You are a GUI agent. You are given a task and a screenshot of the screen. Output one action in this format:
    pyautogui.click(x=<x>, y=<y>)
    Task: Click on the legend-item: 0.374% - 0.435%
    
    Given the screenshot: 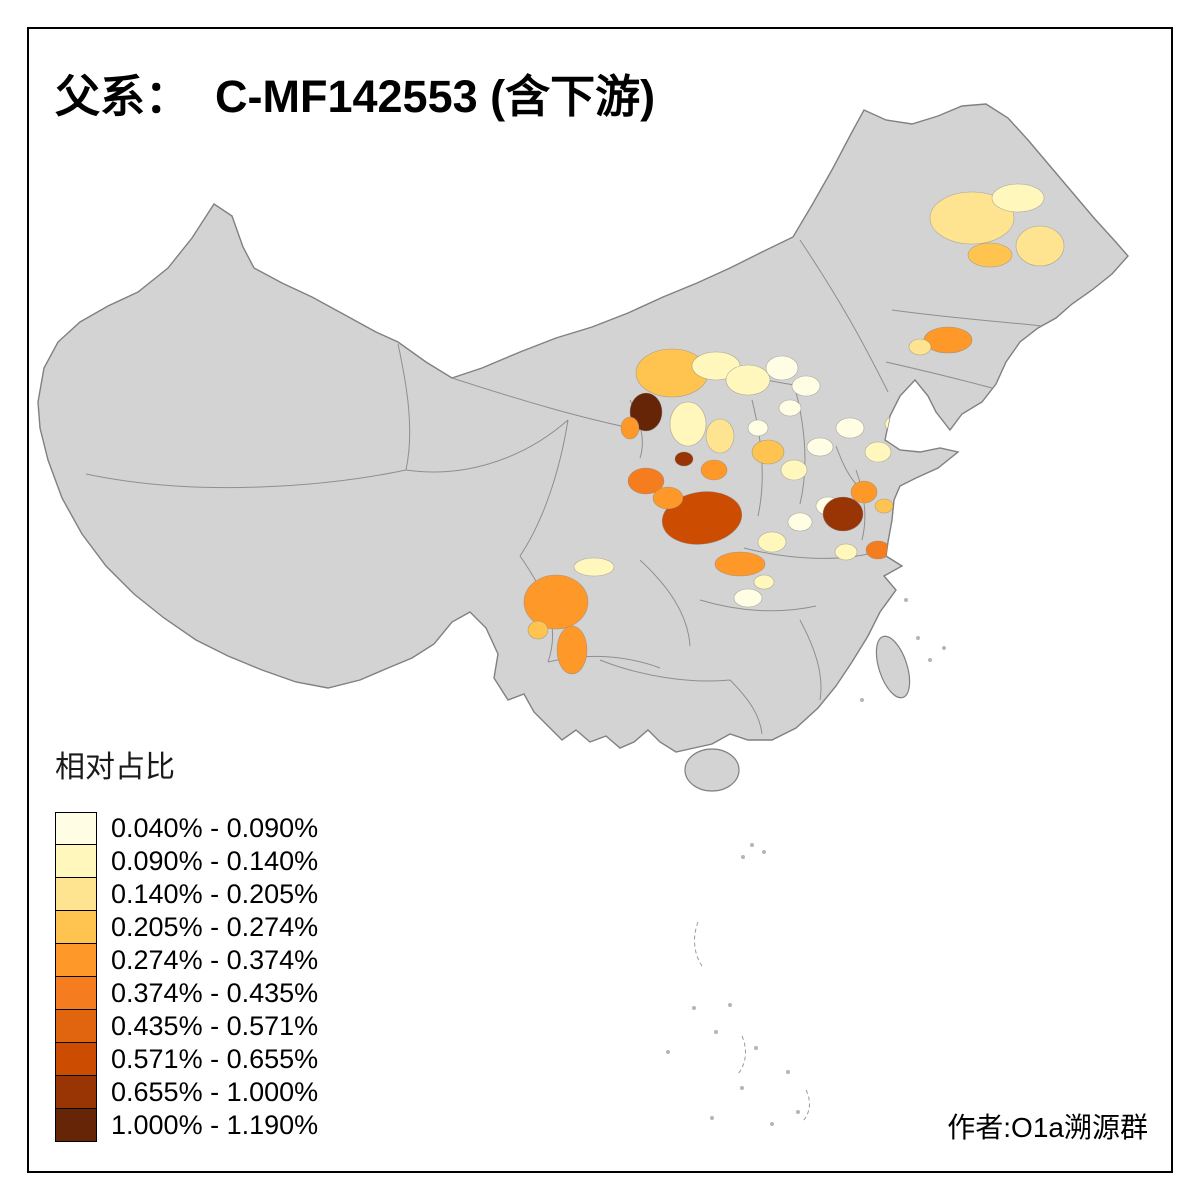 What is the action you would take?
    pyautogui.click(x=186, y=993)
    